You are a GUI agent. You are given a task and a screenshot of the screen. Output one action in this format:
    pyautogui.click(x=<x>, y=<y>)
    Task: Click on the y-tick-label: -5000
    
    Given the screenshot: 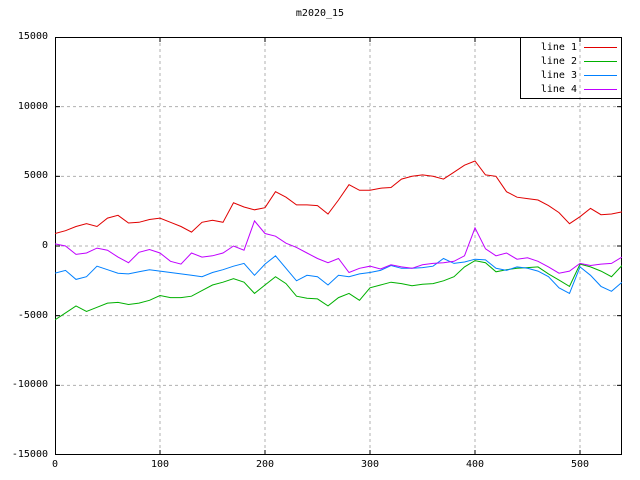 What is the action you would take?
    pyautogui.click(x=32, y=315)
    